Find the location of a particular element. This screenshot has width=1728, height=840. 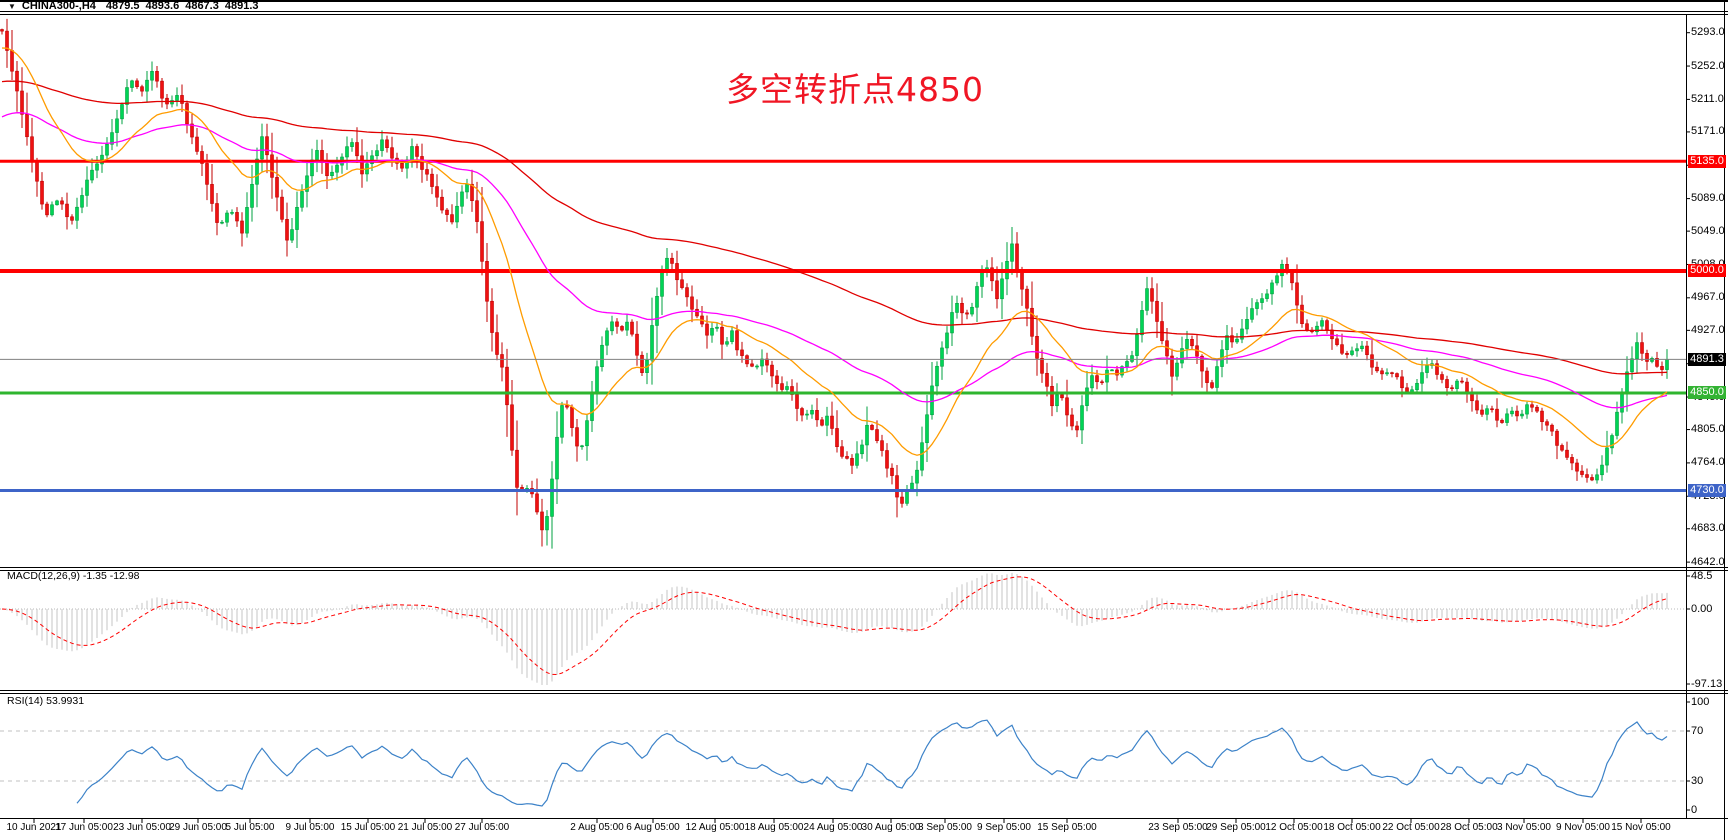

rsi-panel is located at coordinates (843, 763).